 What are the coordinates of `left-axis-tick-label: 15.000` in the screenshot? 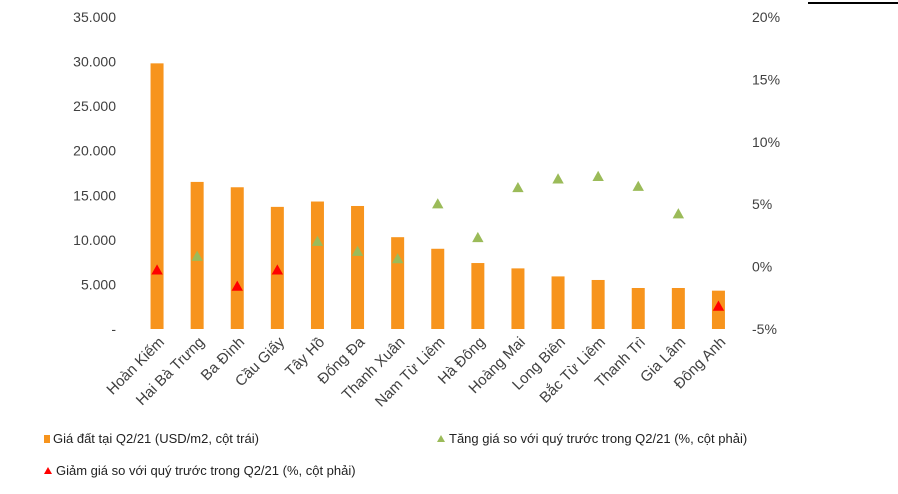 It's located at (94, 195).